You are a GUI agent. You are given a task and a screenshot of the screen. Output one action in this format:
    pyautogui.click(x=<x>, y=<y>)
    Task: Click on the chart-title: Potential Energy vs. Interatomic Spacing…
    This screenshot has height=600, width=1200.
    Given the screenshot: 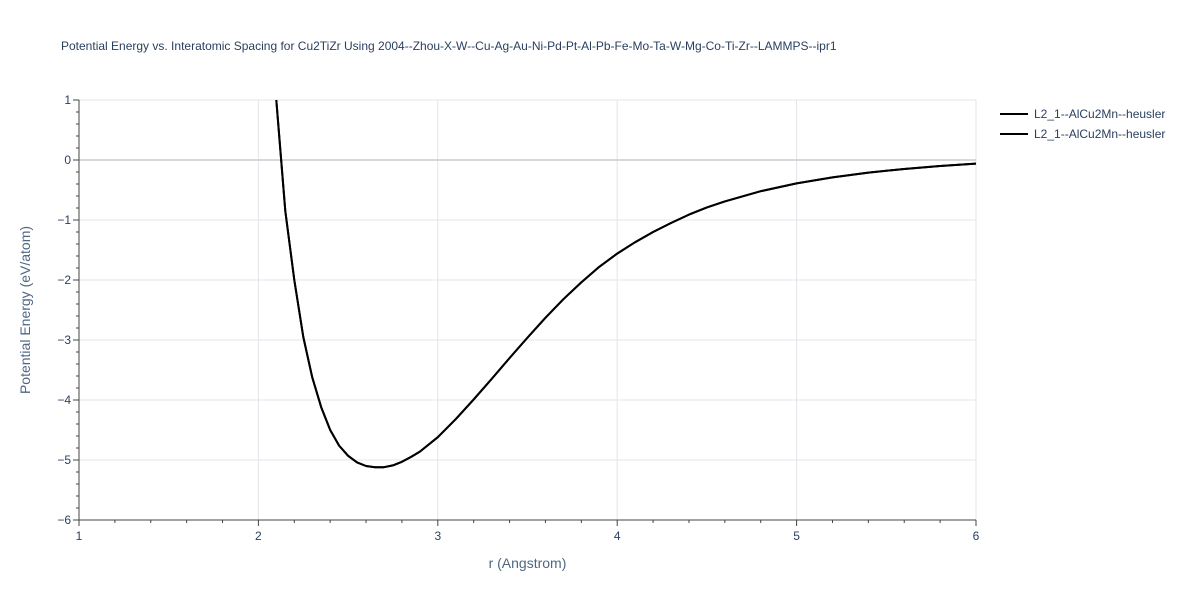 What is the action you would take?
    pyautogui.click(x=449, y=46)
    